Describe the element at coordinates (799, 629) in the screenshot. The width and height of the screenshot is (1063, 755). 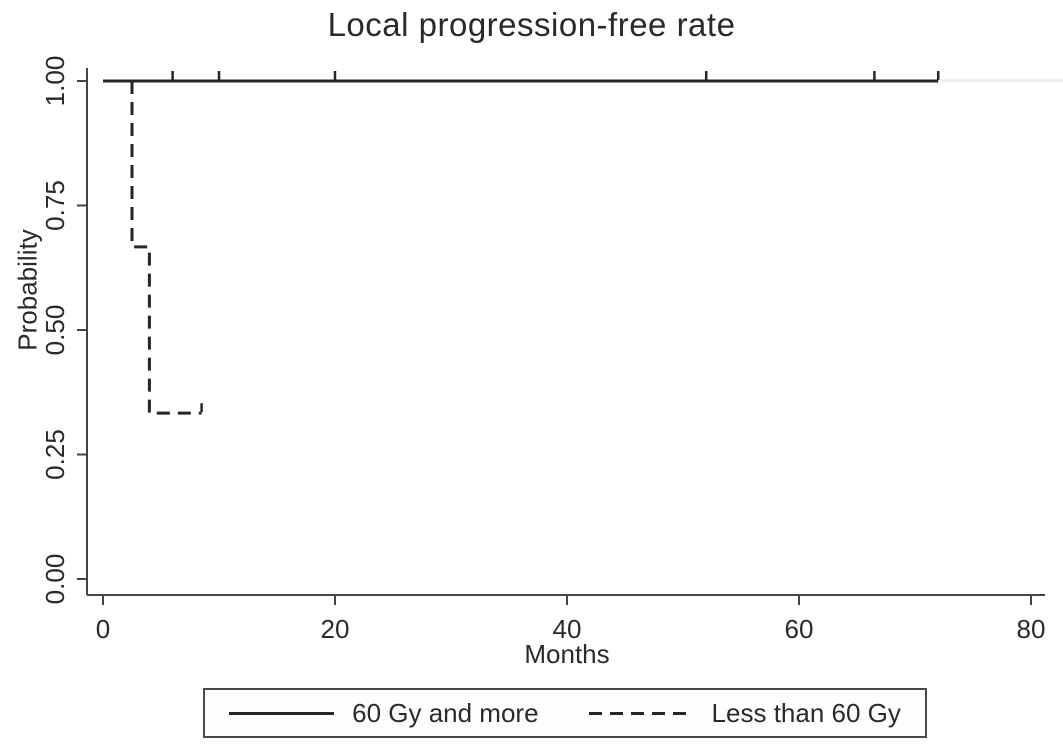
I see `x-tick-label: 60` at that location.